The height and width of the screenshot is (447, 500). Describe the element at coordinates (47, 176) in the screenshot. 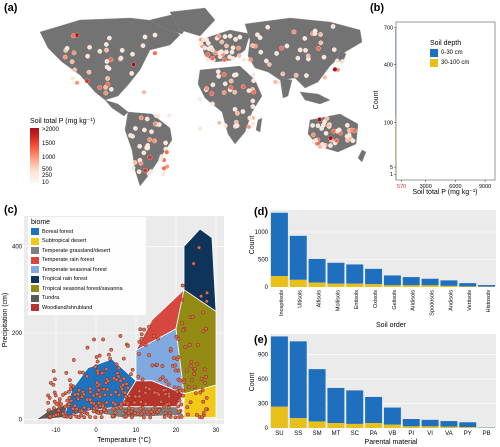

I see `map-legend-tick: 250` at that location.